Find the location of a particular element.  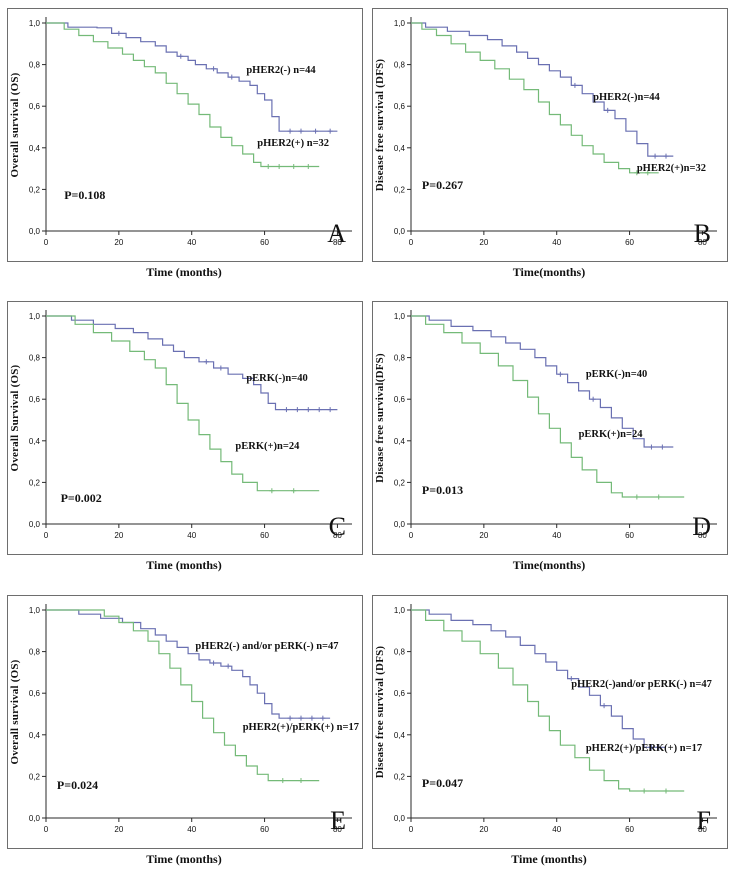

series-label-blue: pHER2(-) n=44 is located at coordinates (281, 70).